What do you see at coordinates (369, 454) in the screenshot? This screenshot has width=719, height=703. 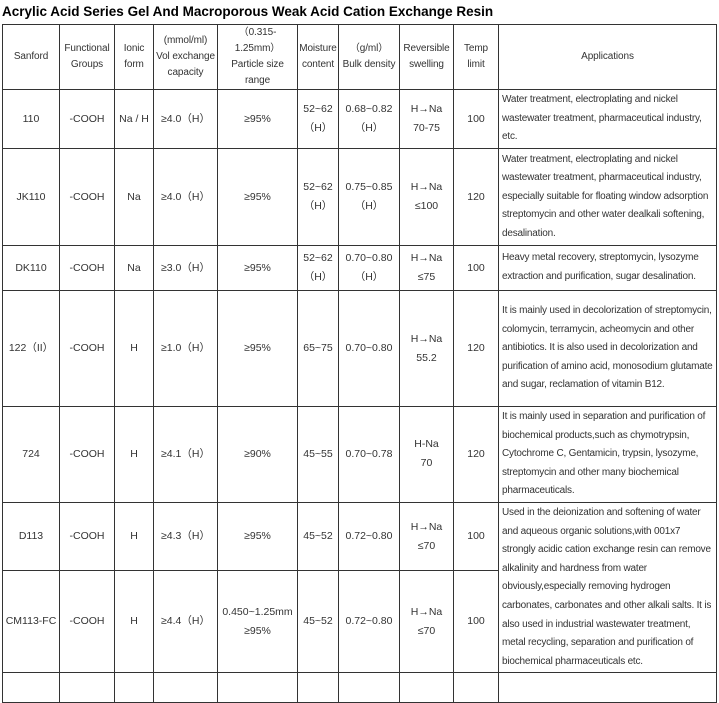 I see `cell-bulk-density: 0.70~0.78` at bounding box center [369, 454].